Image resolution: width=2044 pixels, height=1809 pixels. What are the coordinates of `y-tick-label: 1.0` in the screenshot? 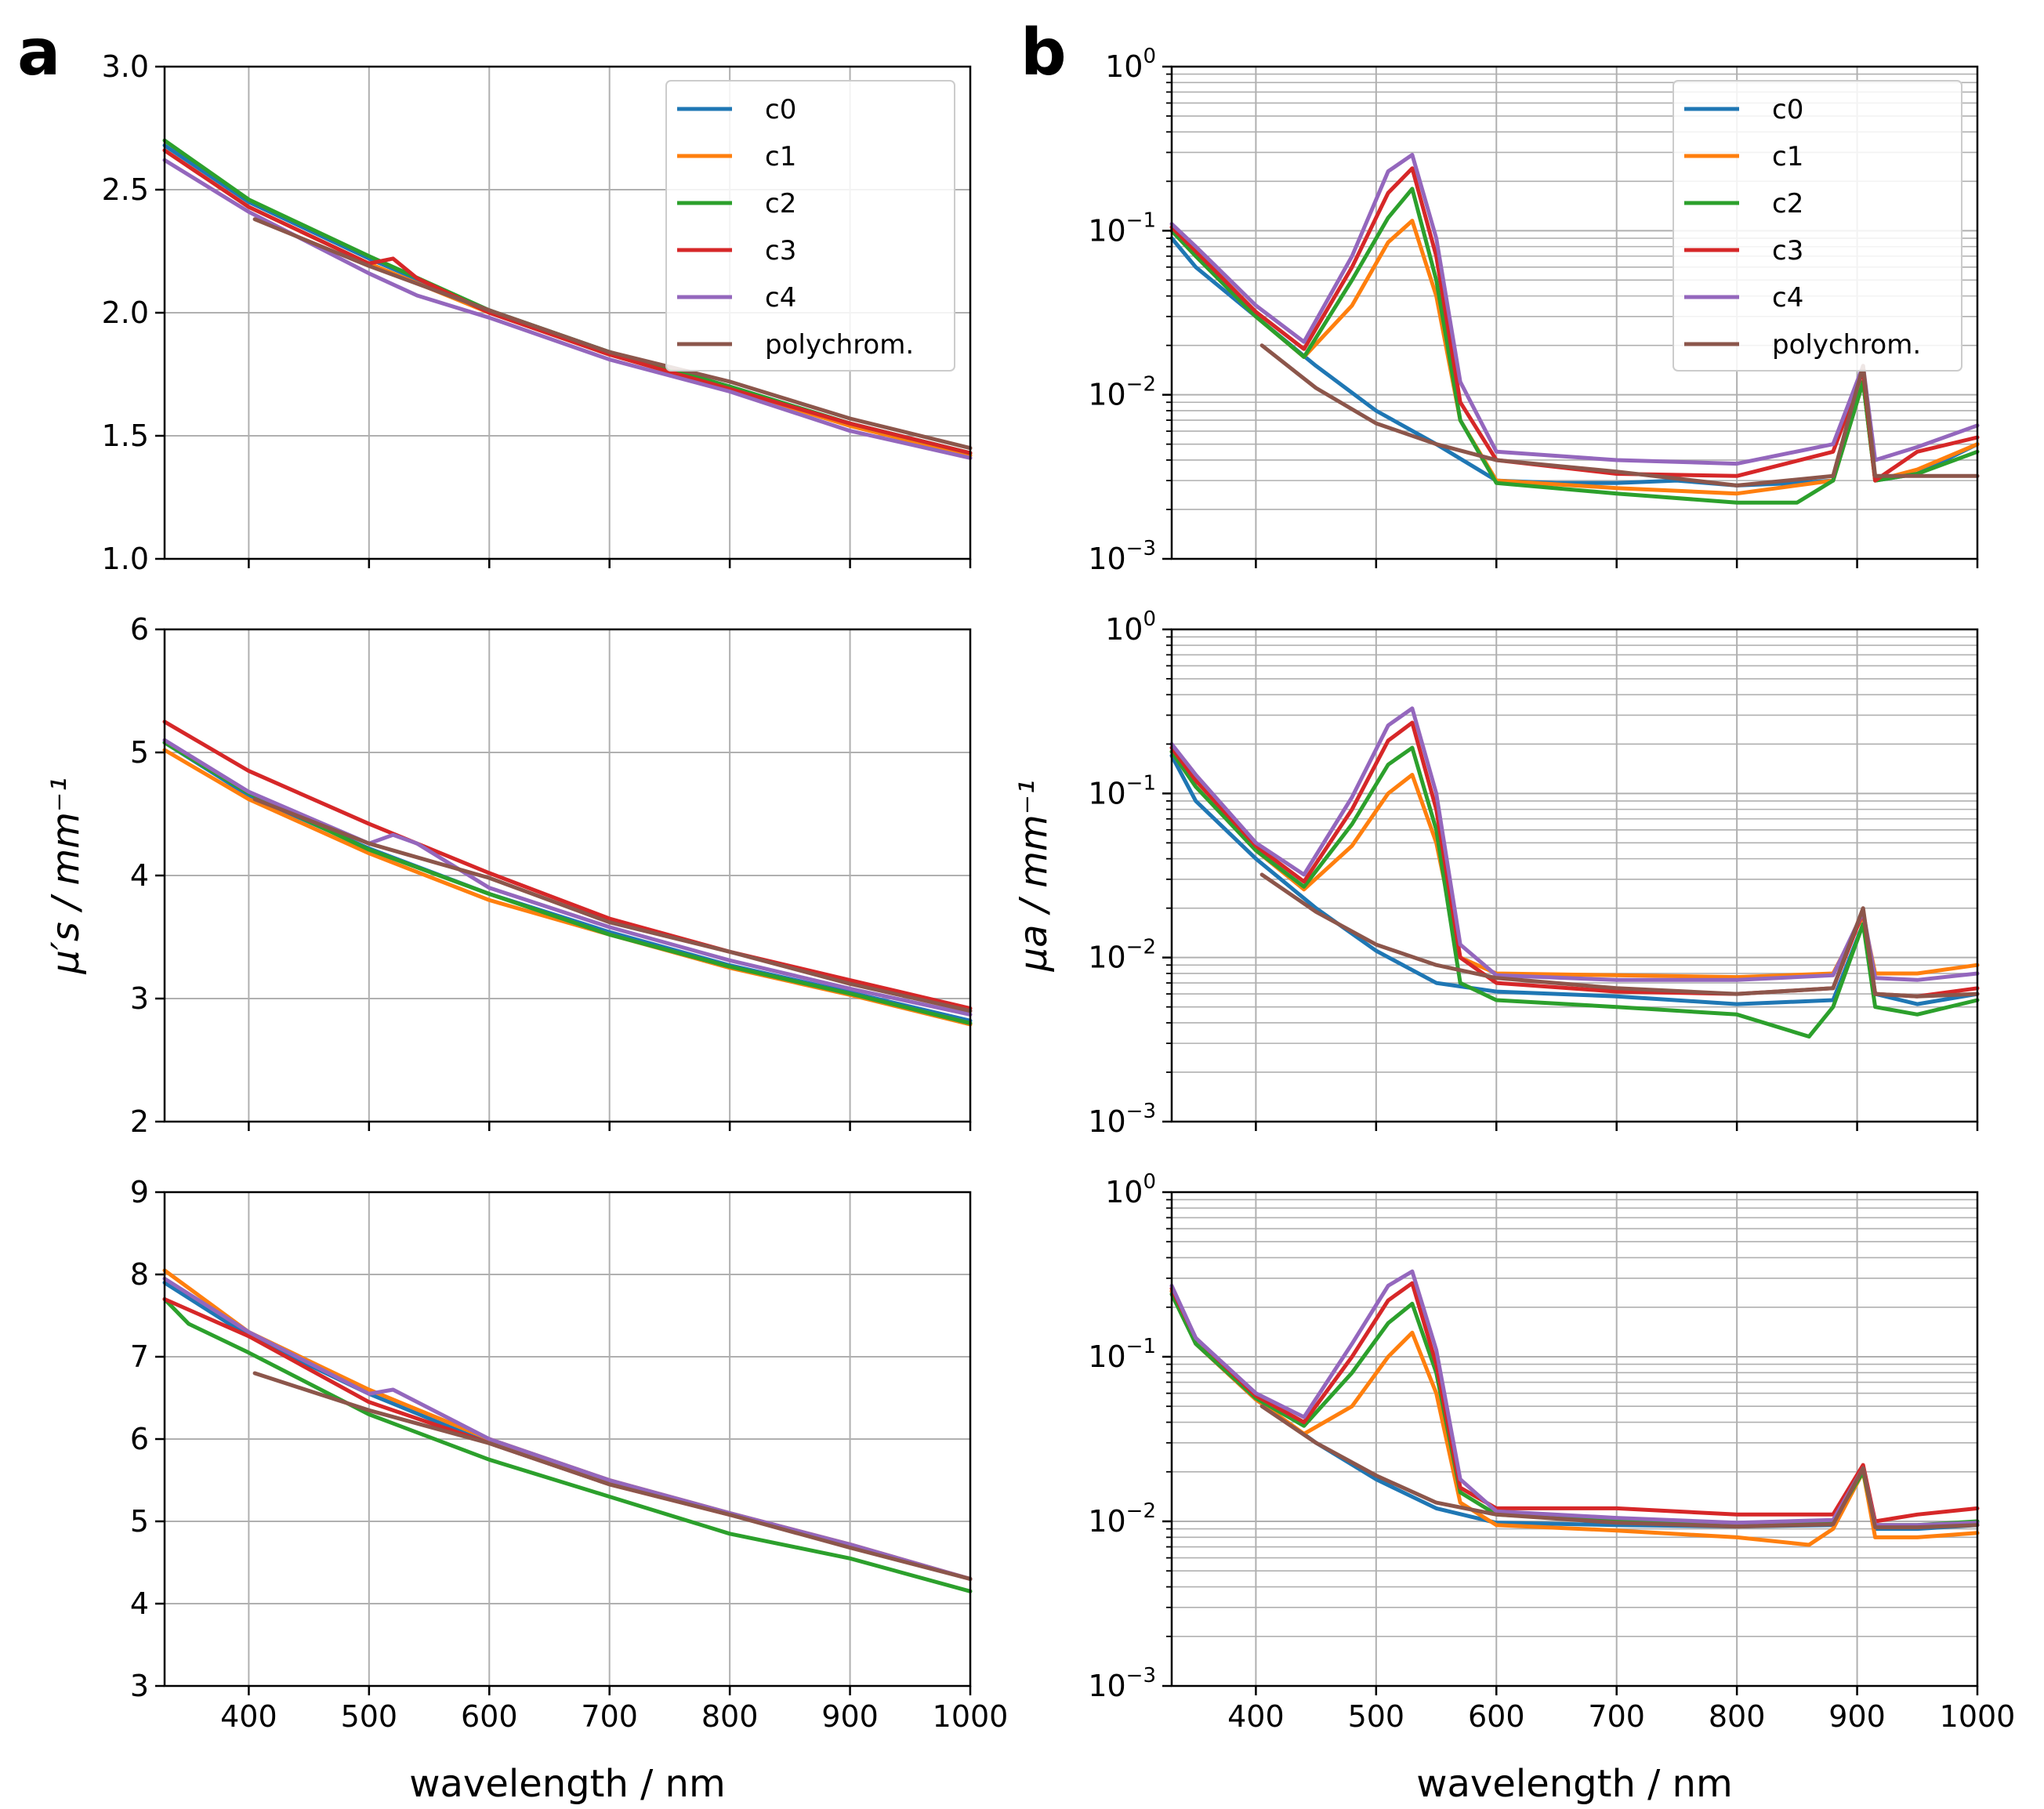 It's located at (125, 559).